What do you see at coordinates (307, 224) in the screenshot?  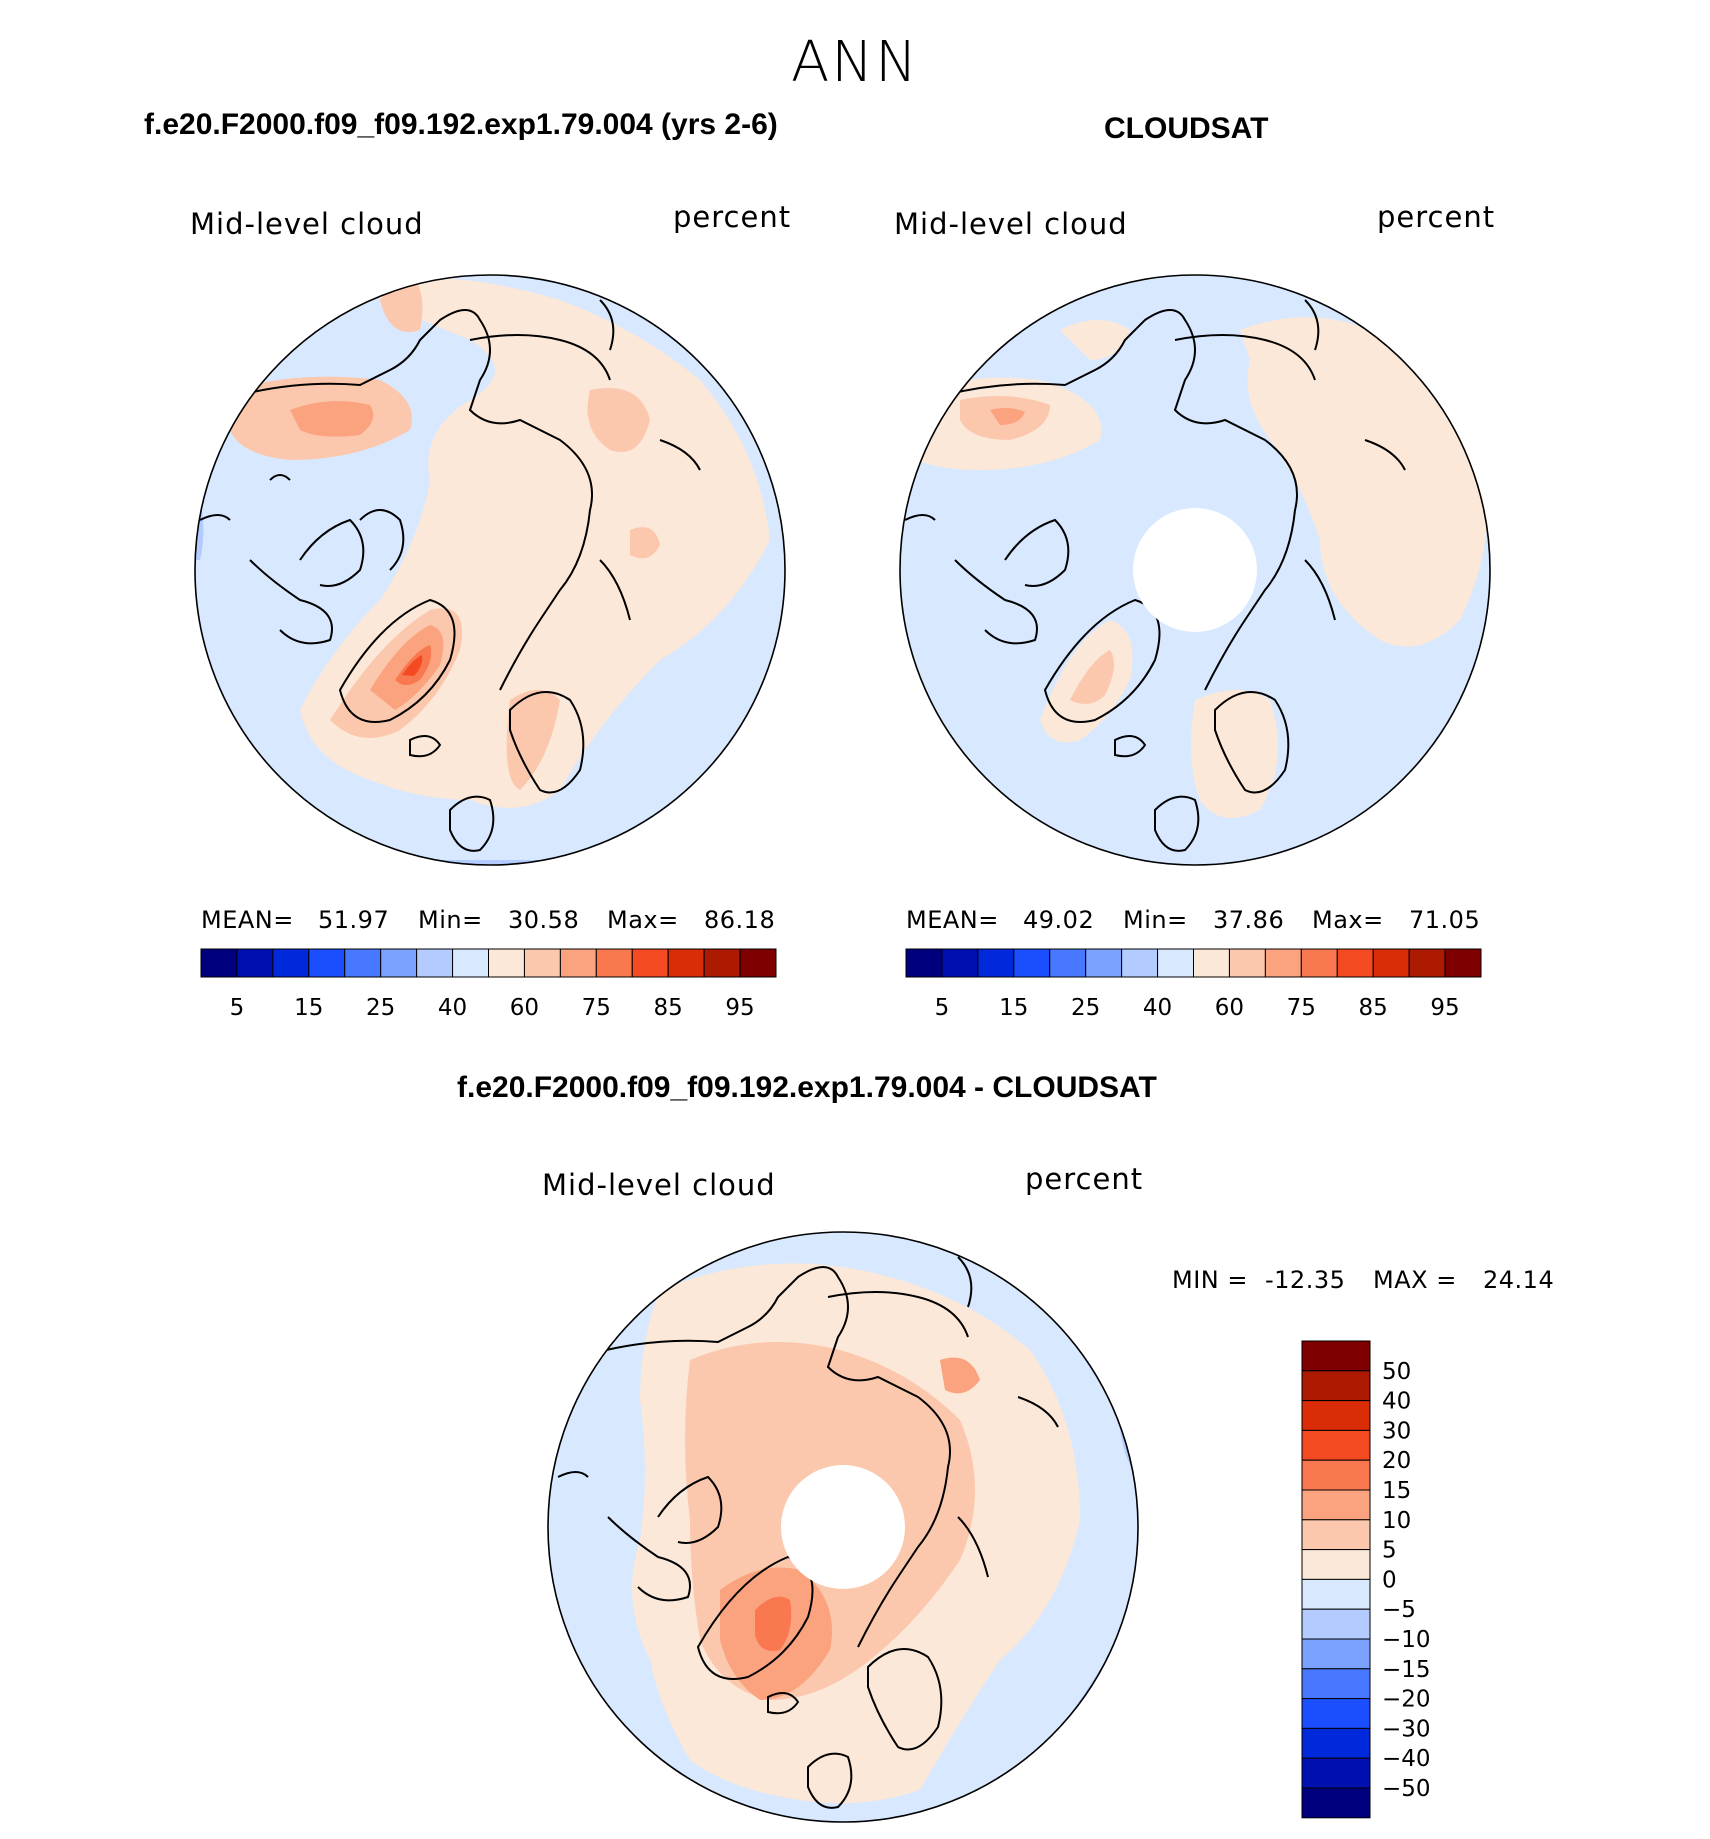 I see `panel1-variable-label: Mid-level cloud` at bounding box center [307, 224].